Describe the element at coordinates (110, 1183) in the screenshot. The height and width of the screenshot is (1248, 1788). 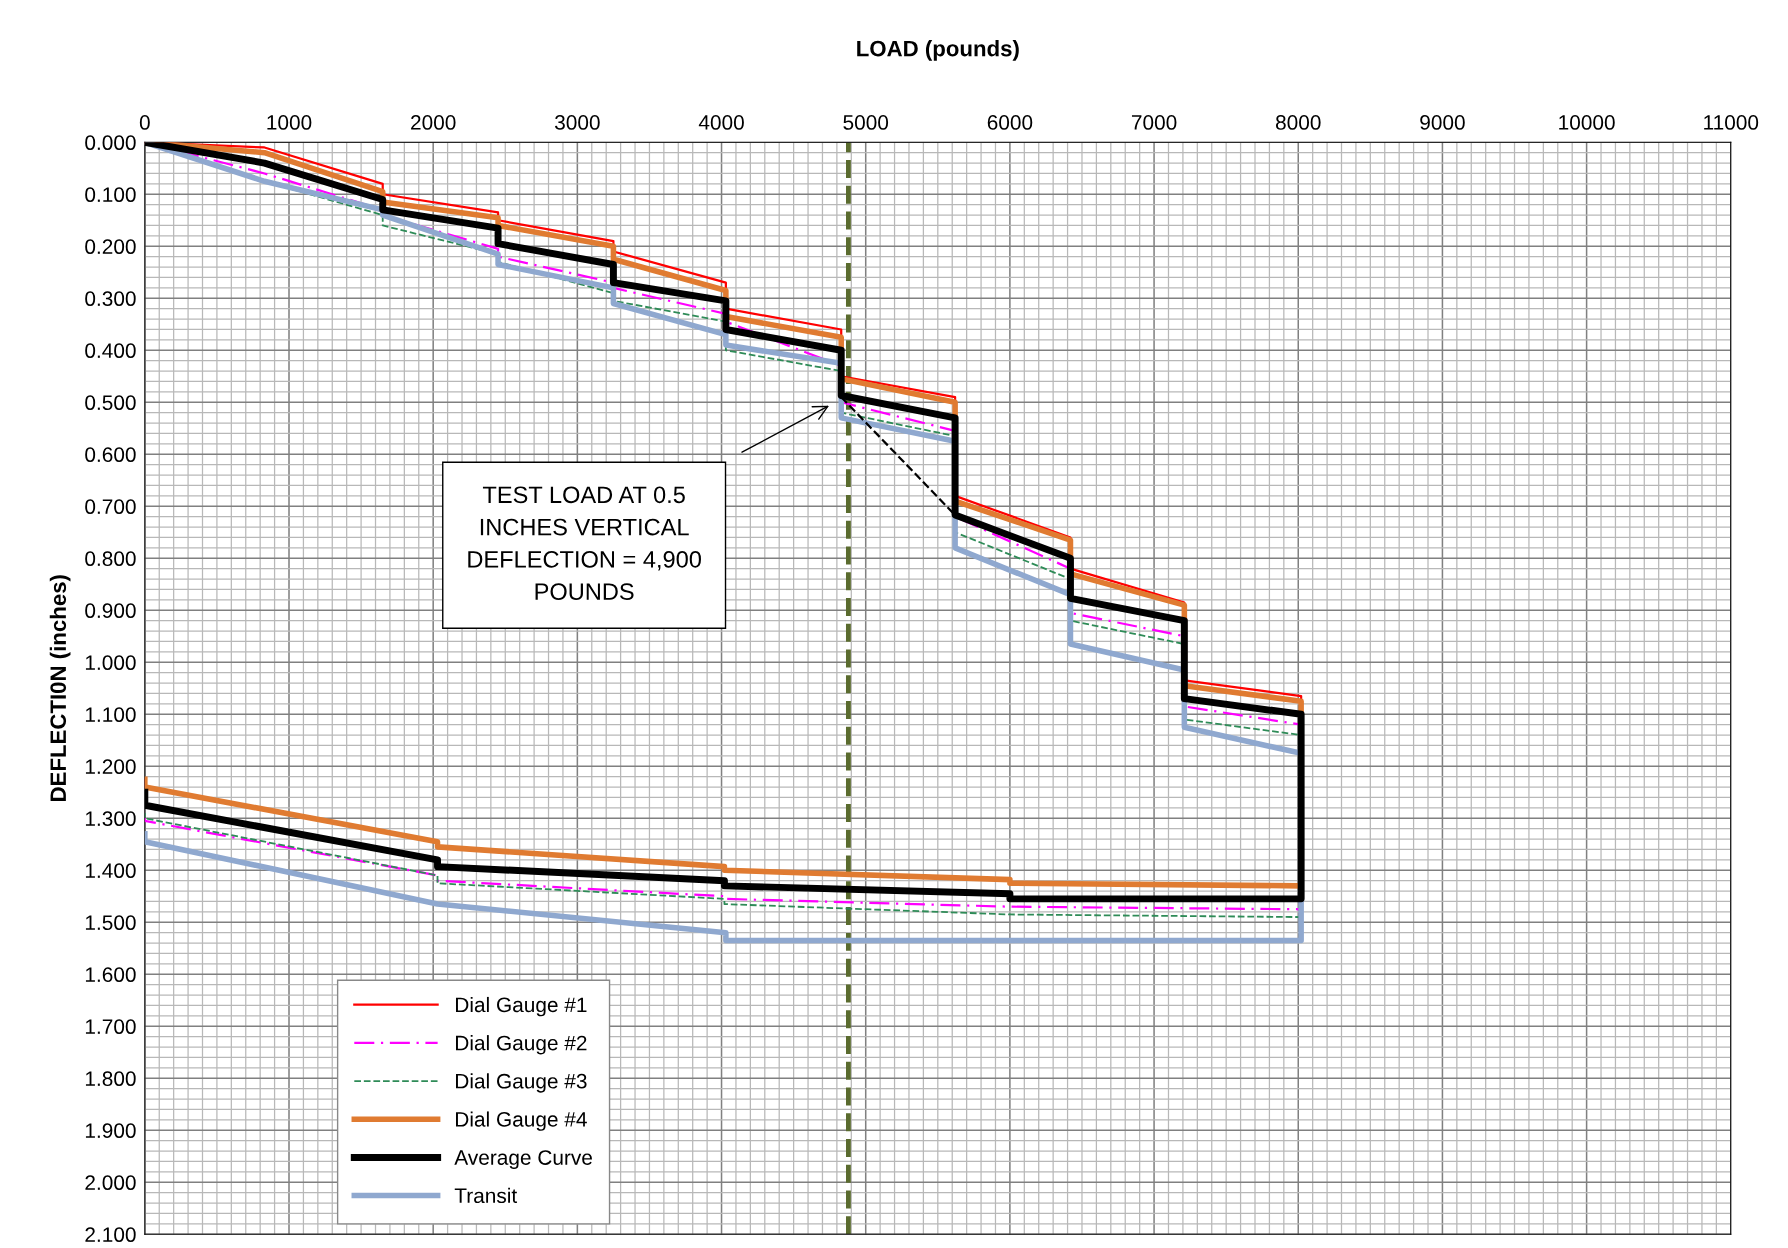
I see `y-tick-label: 2.000` at that location.